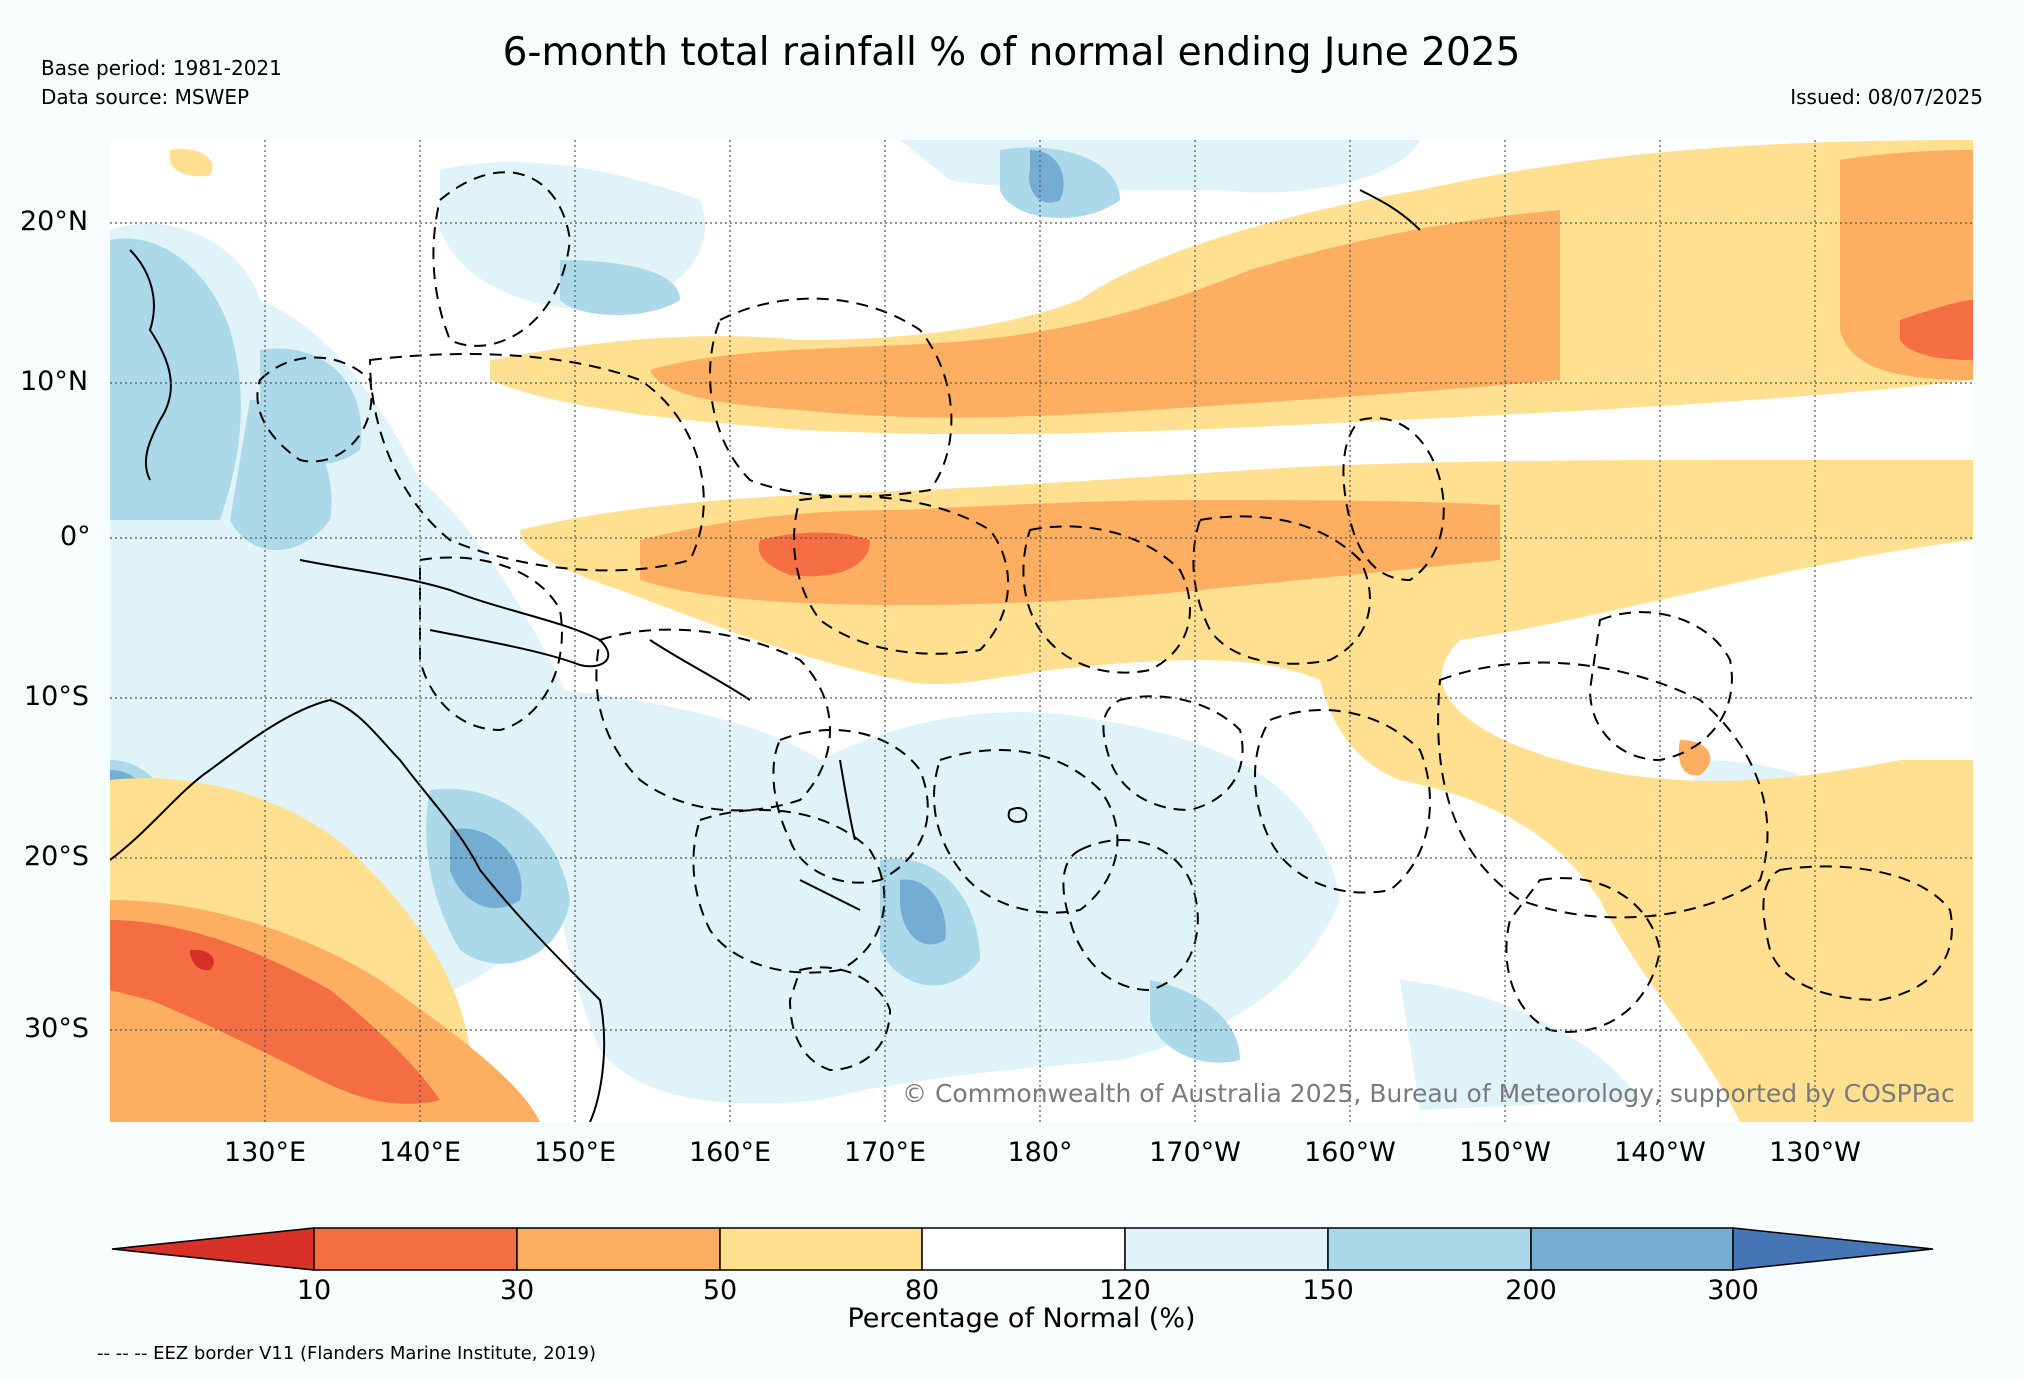  Describe the element at coordinates (1393, 499) in the screenshot. I see `eez-line` at that location.